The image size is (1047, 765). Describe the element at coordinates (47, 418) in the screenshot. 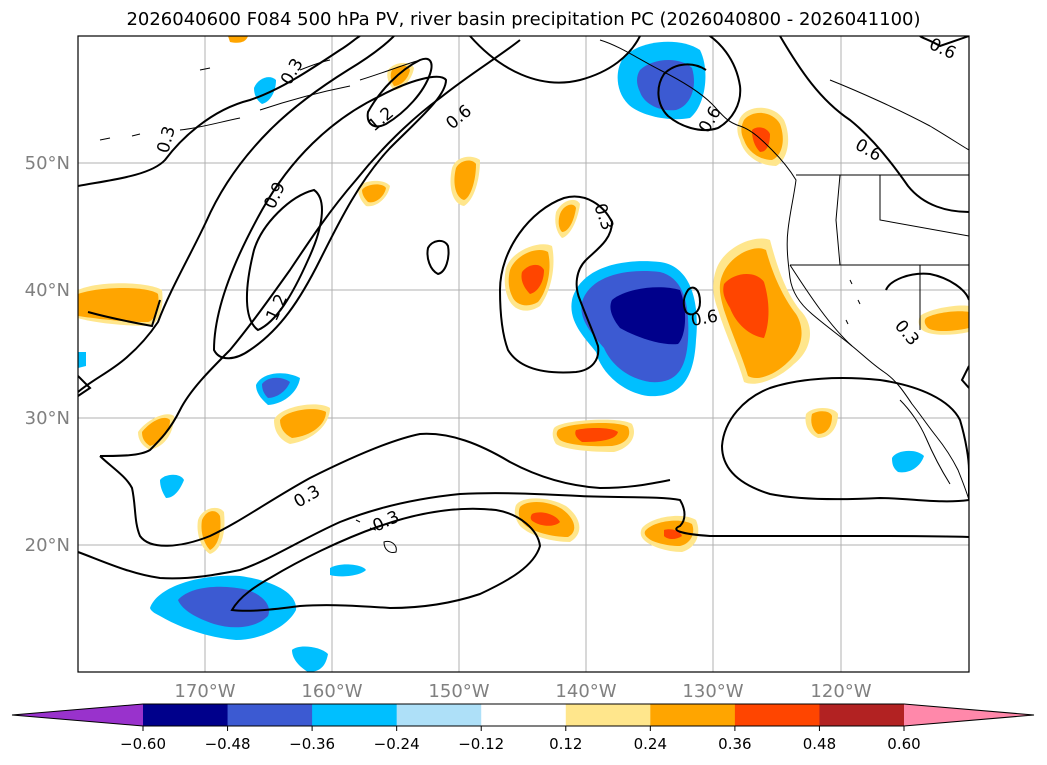

I see `lat-tick: 30°N` at that location.